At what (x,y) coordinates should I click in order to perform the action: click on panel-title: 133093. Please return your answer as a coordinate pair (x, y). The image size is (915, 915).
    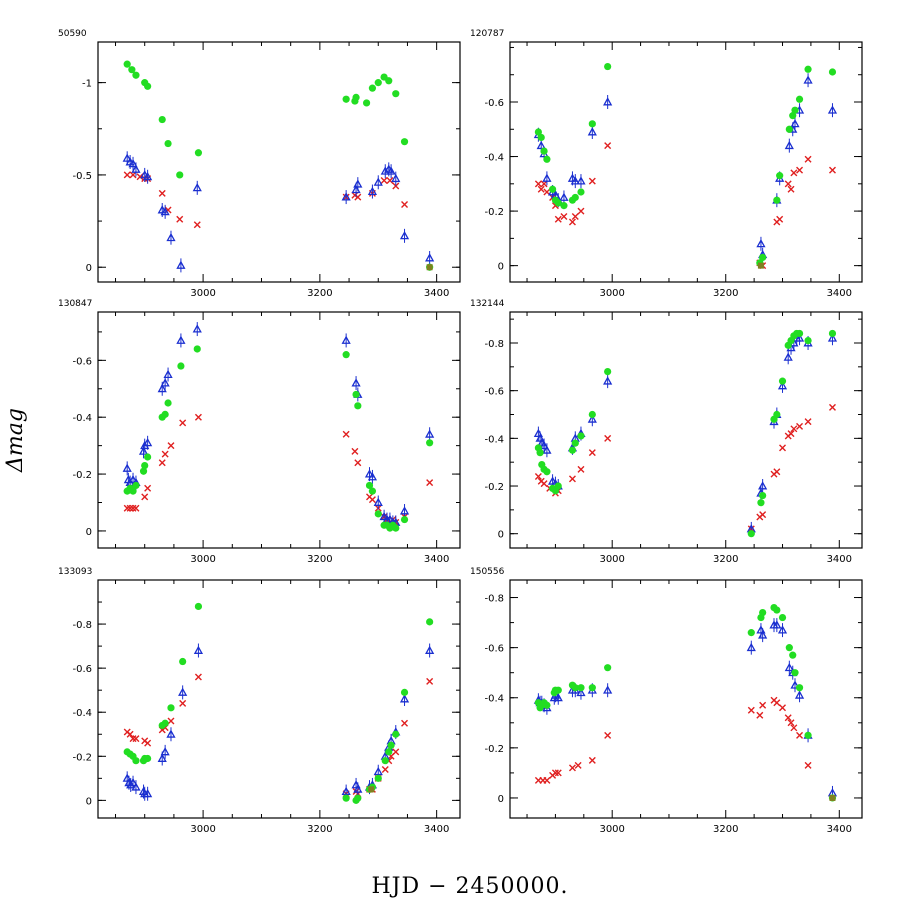
    Looking at the image, I should click on (75, 572).